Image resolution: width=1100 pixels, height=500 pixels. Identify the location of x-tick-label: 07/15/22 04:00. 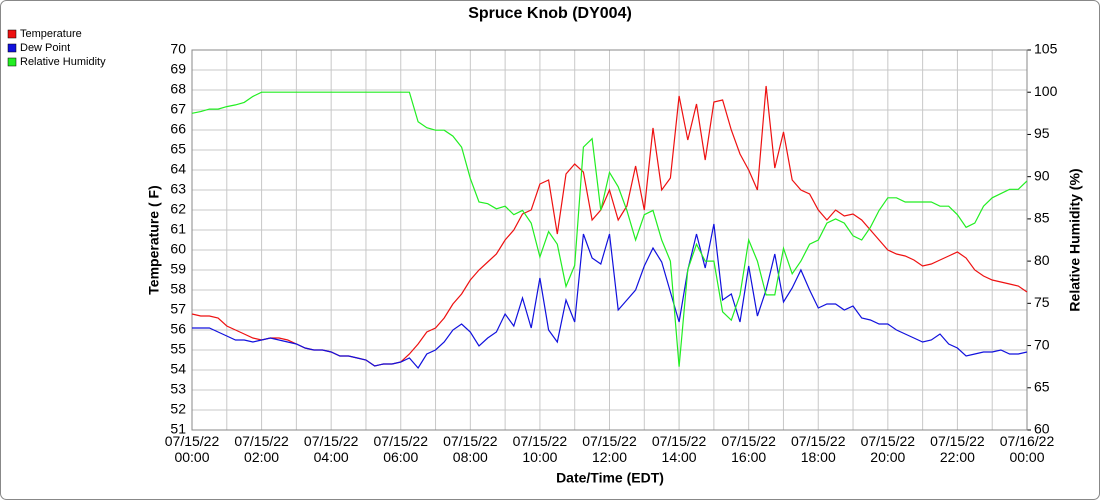
(331, 449).